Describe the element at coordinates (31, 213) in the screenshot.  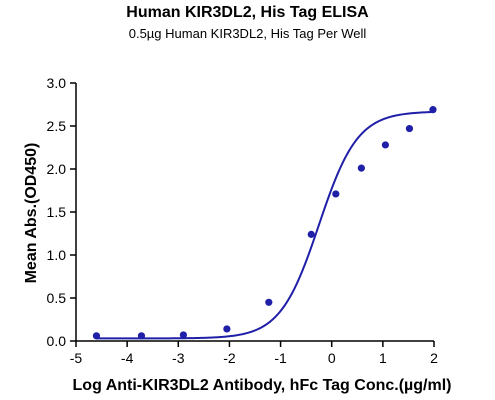
I see `y-axis-title: Mean Abs.(OD450)` at that location.